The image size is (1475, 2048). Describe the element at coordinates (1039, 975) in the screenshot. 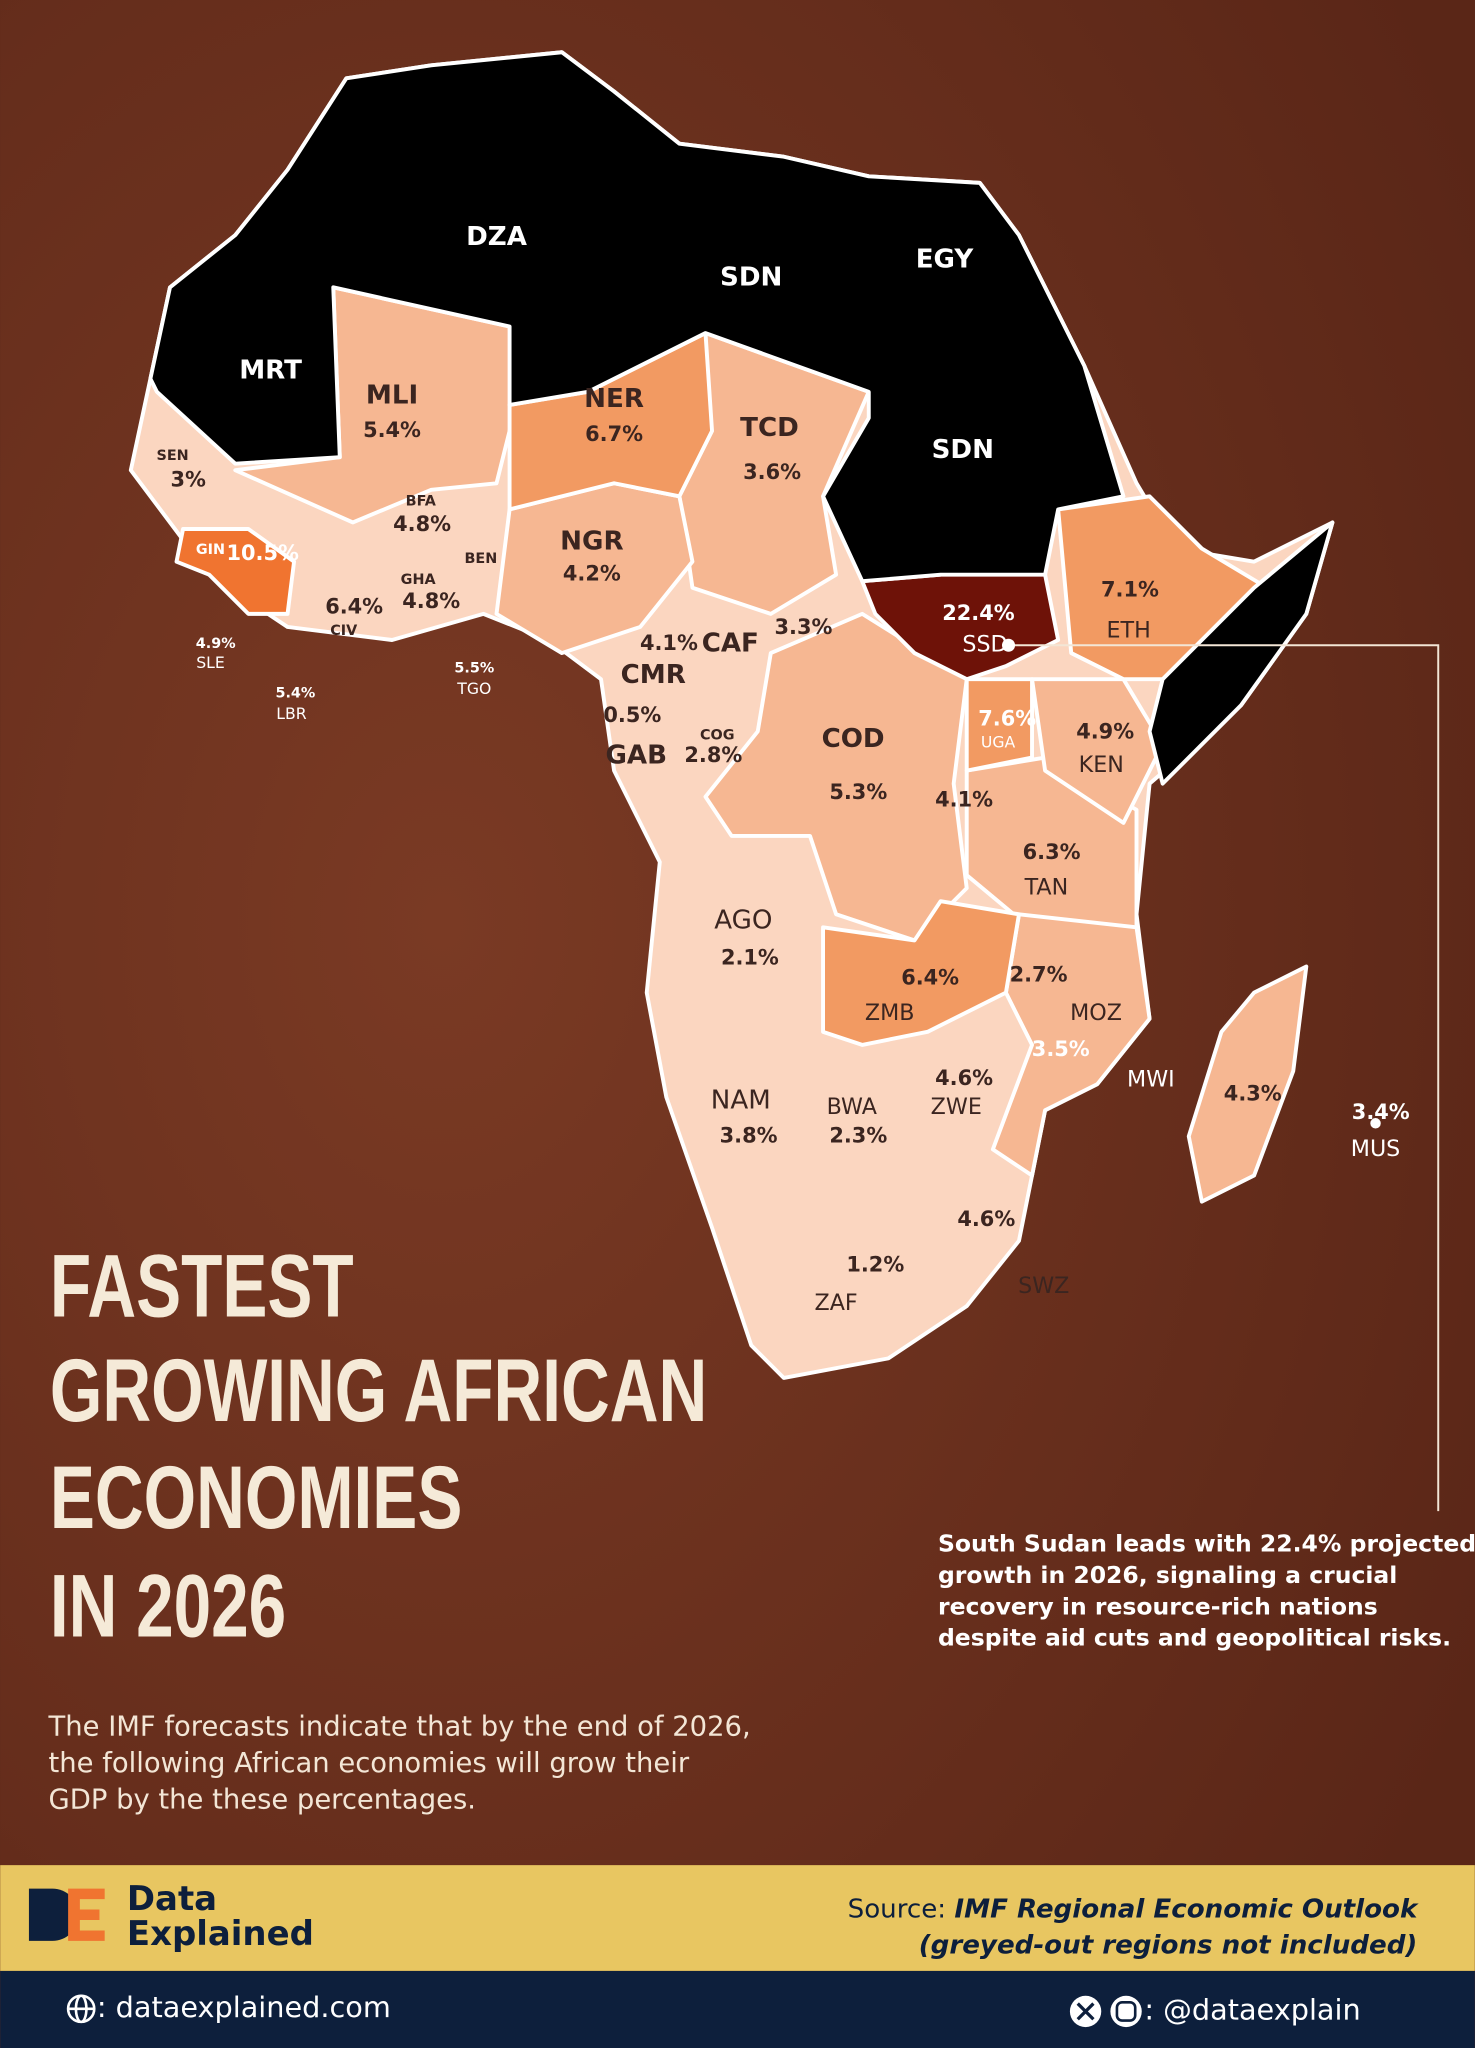

I see `growth-label: 2.7%` at that location.